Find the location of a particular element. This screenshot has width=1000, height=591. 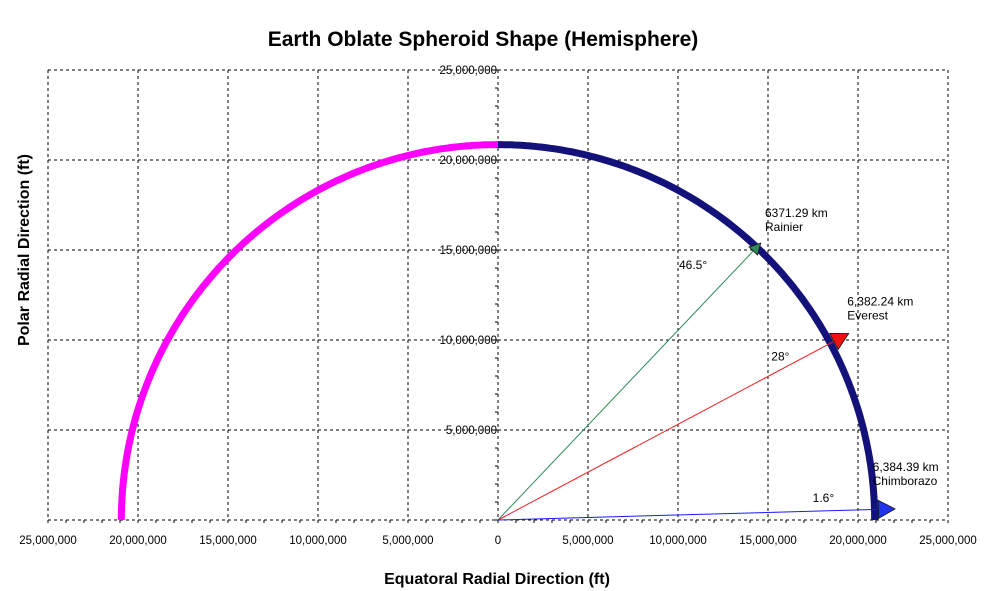

y-axis-label: Polar Radial Direction (ft) is located at coordinates (24, 250).